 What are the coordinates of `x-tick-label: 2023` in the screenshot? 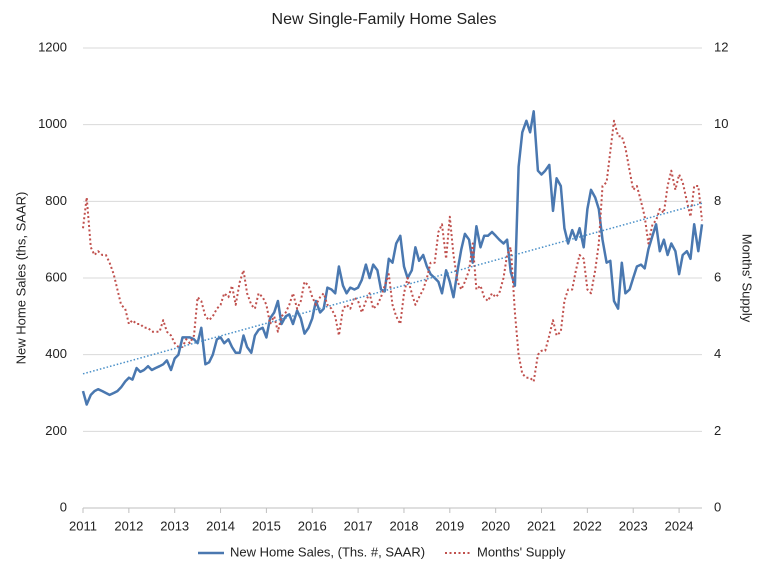 It's located at (633, 525).